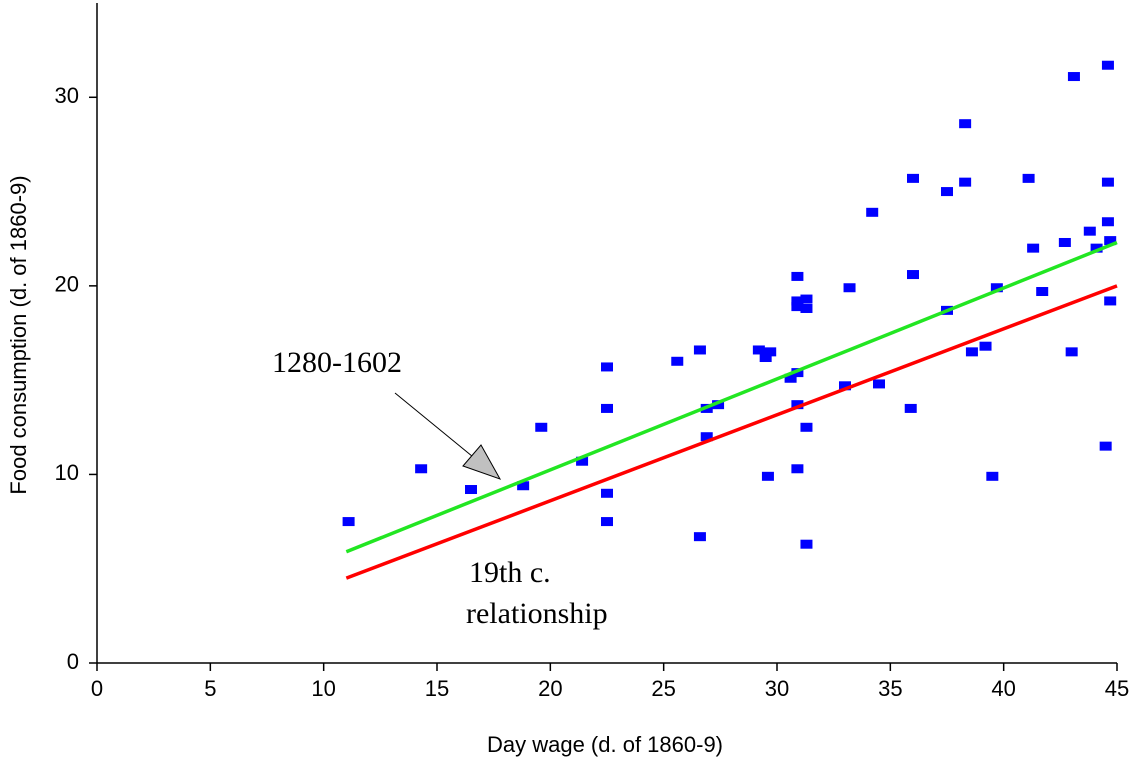 The width and height of the screenshot is (1130, 766). What do you see at coordinates (1003, 688) in the screenshot?
I see `x-tick-label: 40` at bounding box center [1003, 688].